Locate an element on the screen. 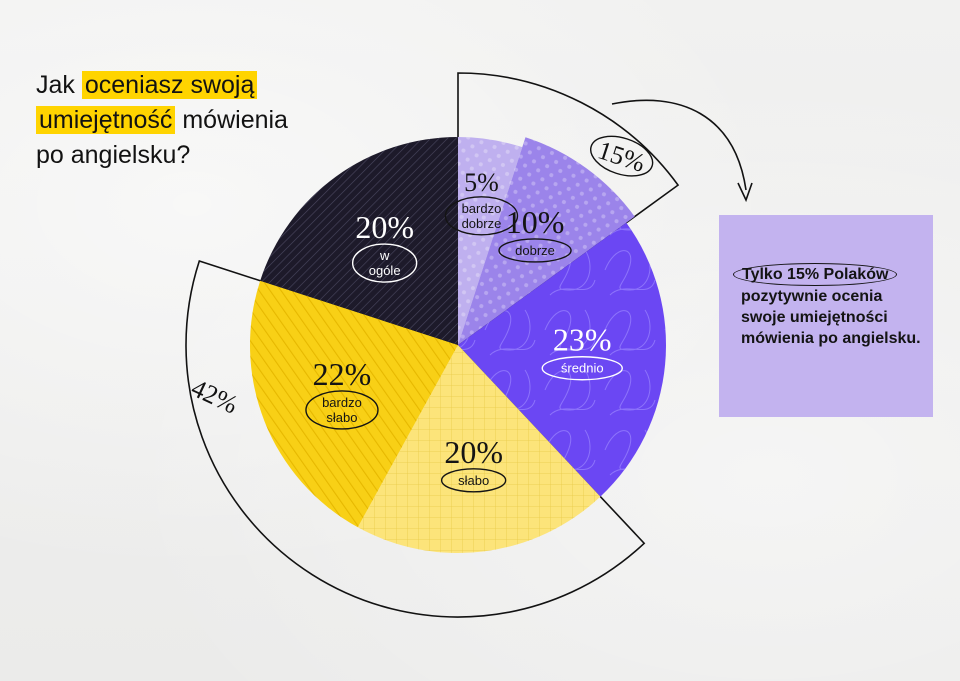 This screenshot has height=681, width=960. callout-arrow is located at coordinates (679, 145).